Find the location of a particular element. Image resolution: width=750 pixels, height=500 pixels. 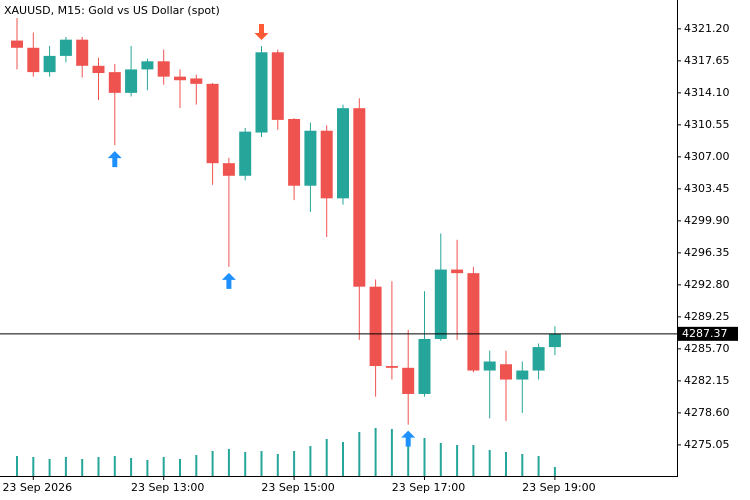

y-tick-label: 4282.15 is located at coordinates (707, 380).